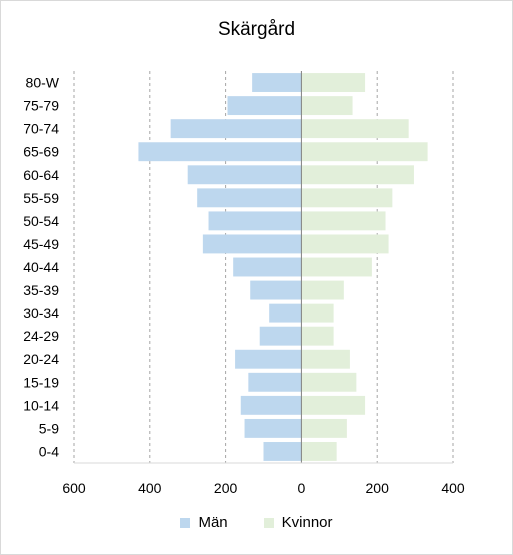 This screenshot has width=513, height=555. What do you see at coordinates (49, 428) in the screenshot?
I see `y-tick-label: 5-9` at bounding box center [49, 428].